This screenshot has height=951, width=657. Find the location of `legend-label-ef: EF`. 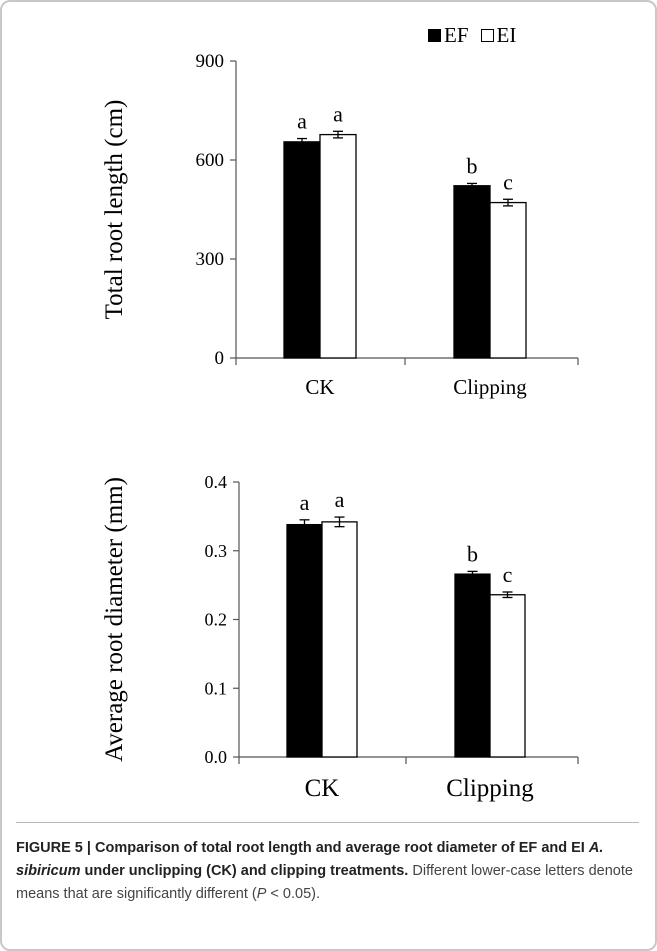

legend-label-ef: EF is located at coordinates (456, 34).